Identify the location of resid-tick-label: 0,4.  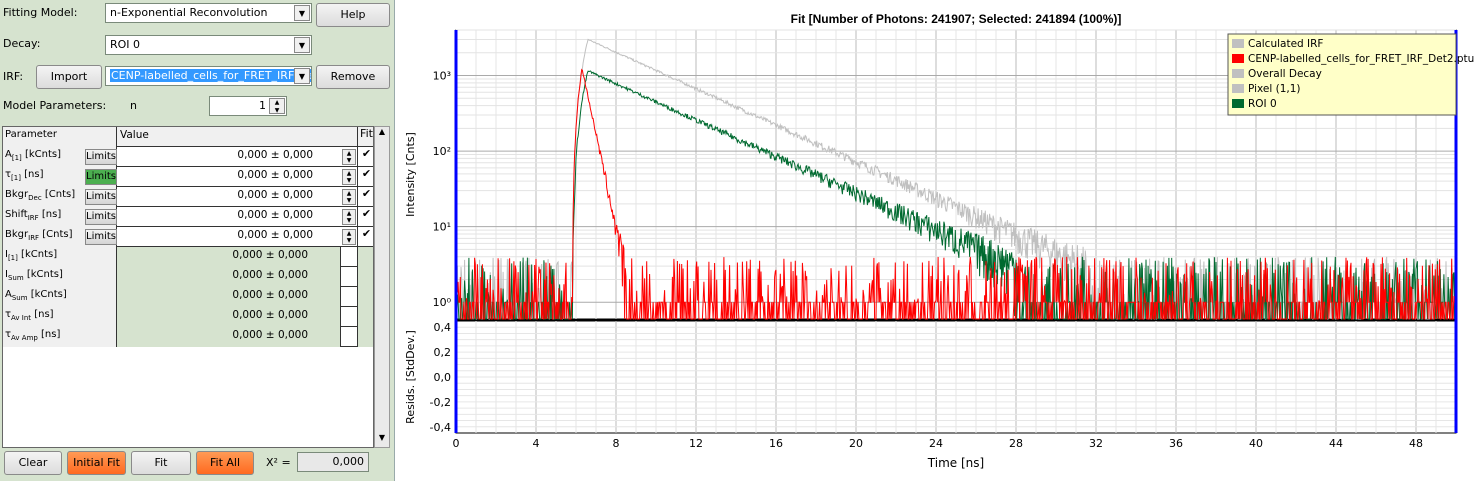
(443, 327).